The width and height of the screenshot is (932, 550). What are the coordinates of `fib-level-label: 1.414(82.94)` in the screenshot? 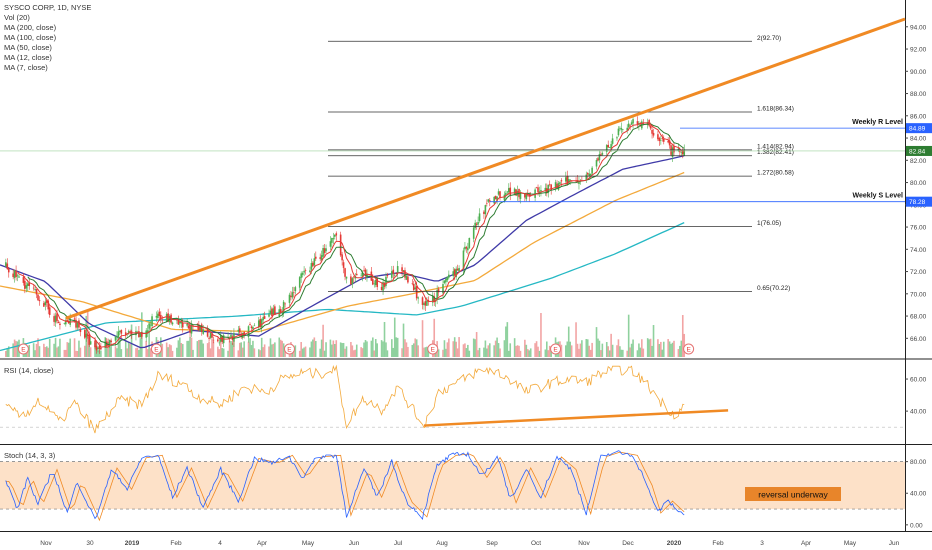 It's located at (775, 146).